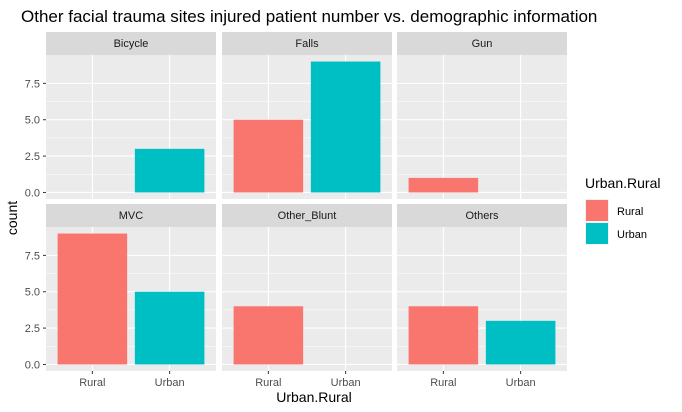 The height and width of the screenshot is (412, 682). I want to click on facet-strip-label: Gun, so click(482, 44).